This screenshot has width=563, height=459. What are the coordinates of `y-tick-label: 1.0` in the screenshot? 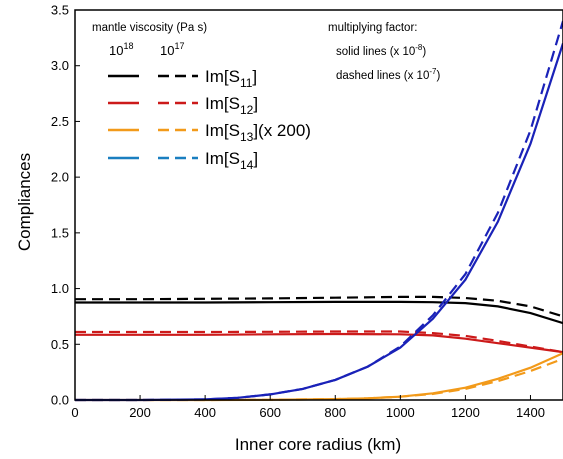 It's located at (60, 288).